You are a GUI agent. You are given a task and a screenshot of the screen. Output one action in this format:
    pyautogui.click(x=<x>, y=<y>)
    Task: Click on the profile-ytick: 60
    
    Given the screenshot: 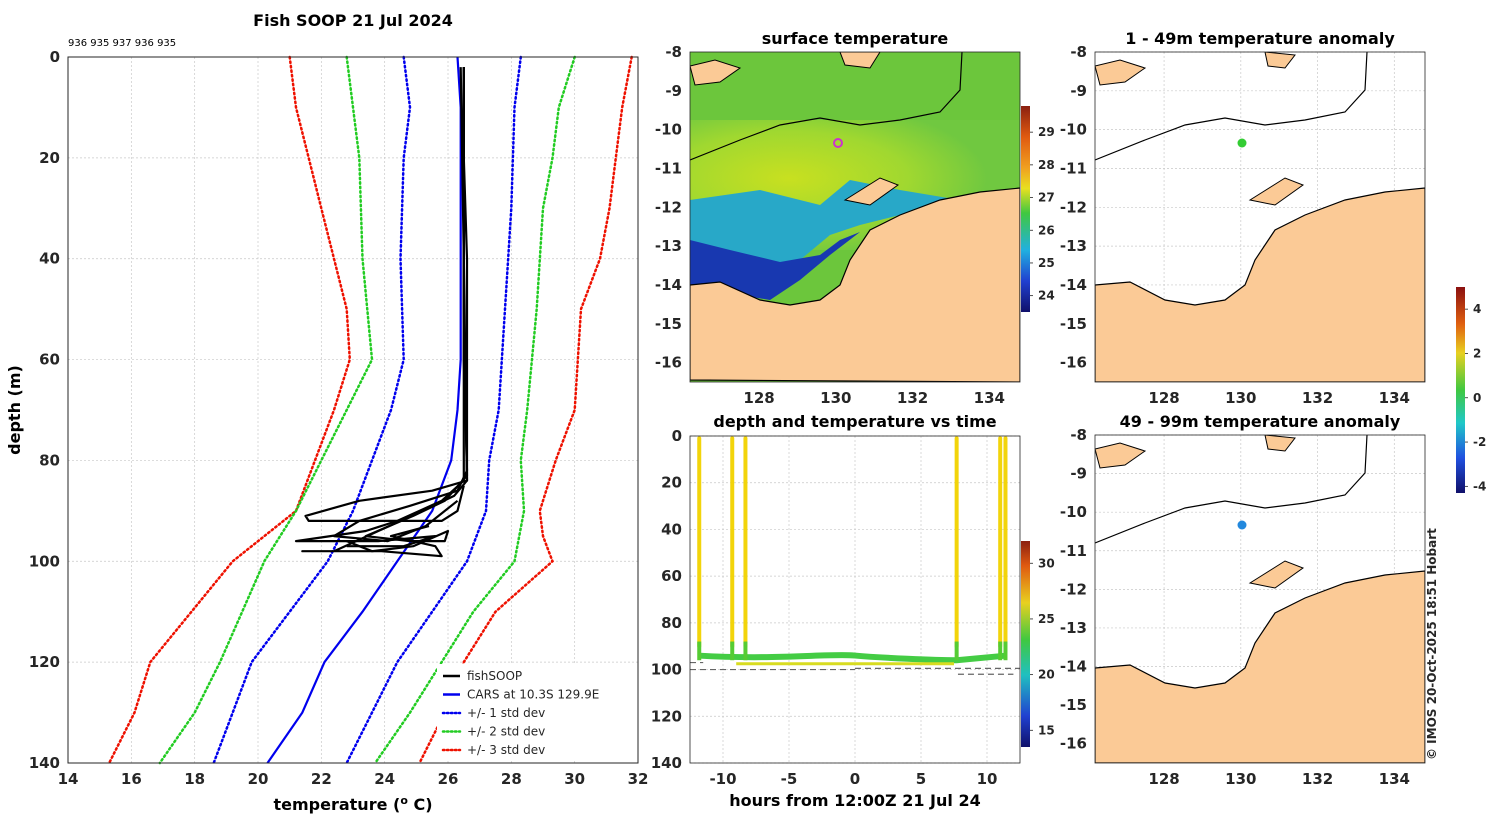 What is the action you would take?
    pyautogui.click(x=49, y=360)
    